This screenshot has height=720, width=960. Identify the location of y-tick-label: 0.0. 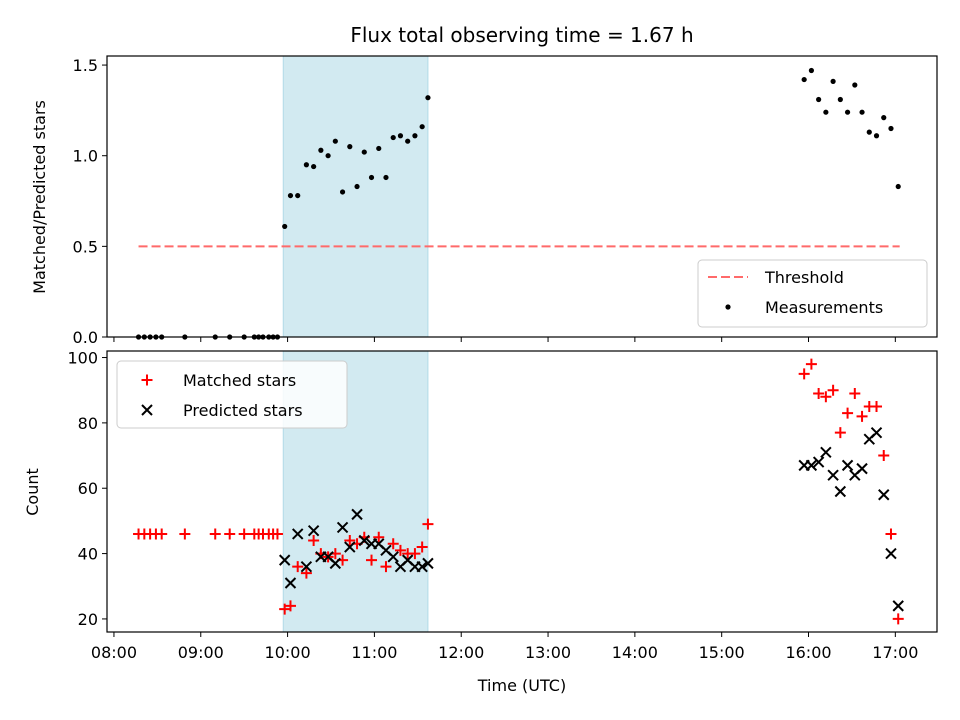
(85, 337).